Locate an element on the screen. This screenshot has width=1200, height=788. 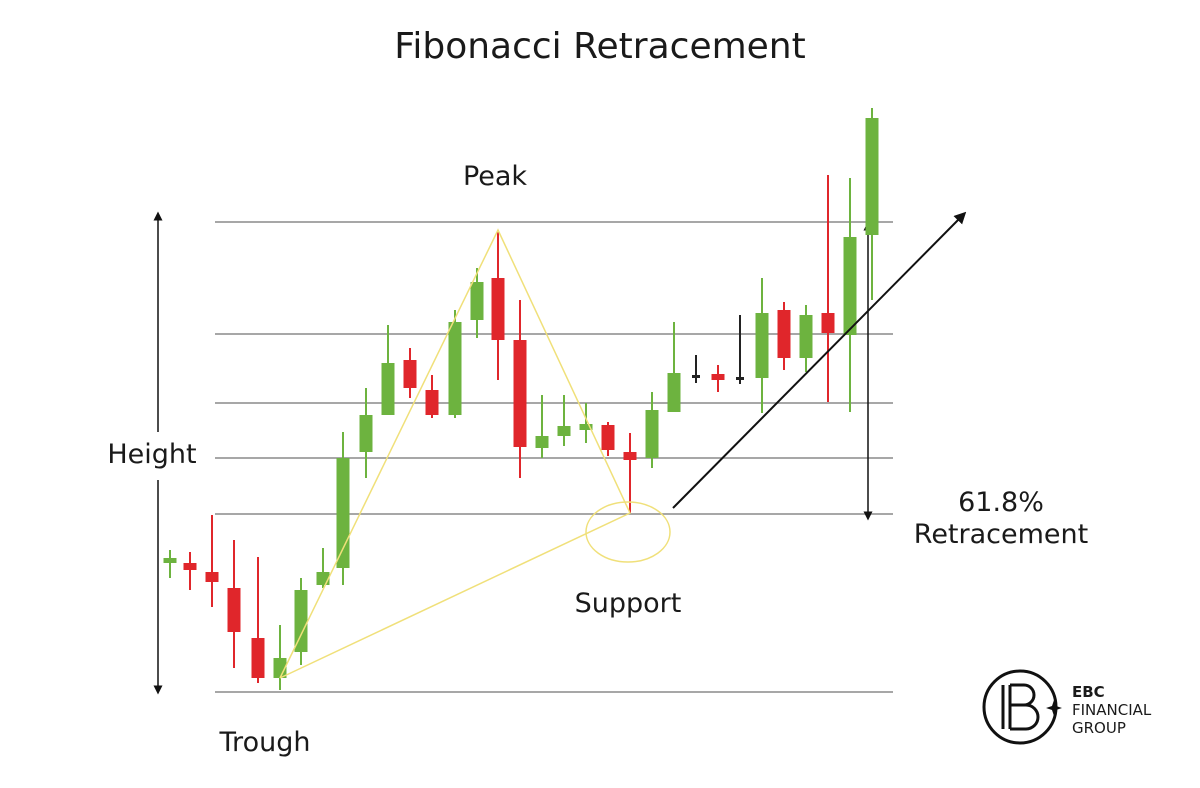
peak-label: Peak is located at coordinates (495, 176).